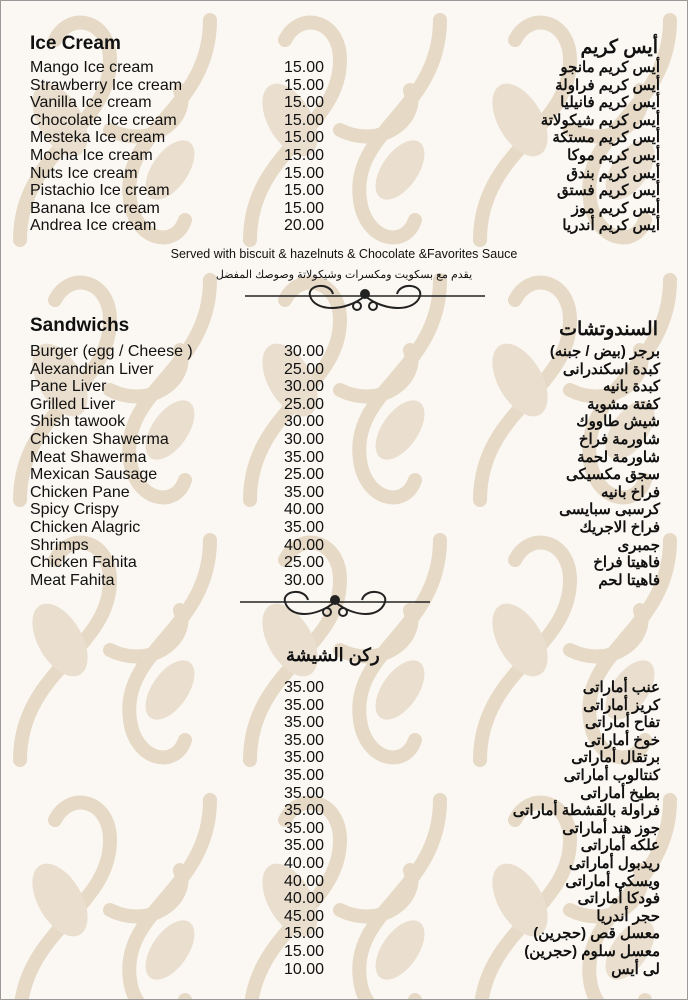  What do you see at coordinates (344, 422) in the screenshot?
I see `menu-item: Shish tawook 30.00 شيش طاووك` at bounding box center [344, 422].